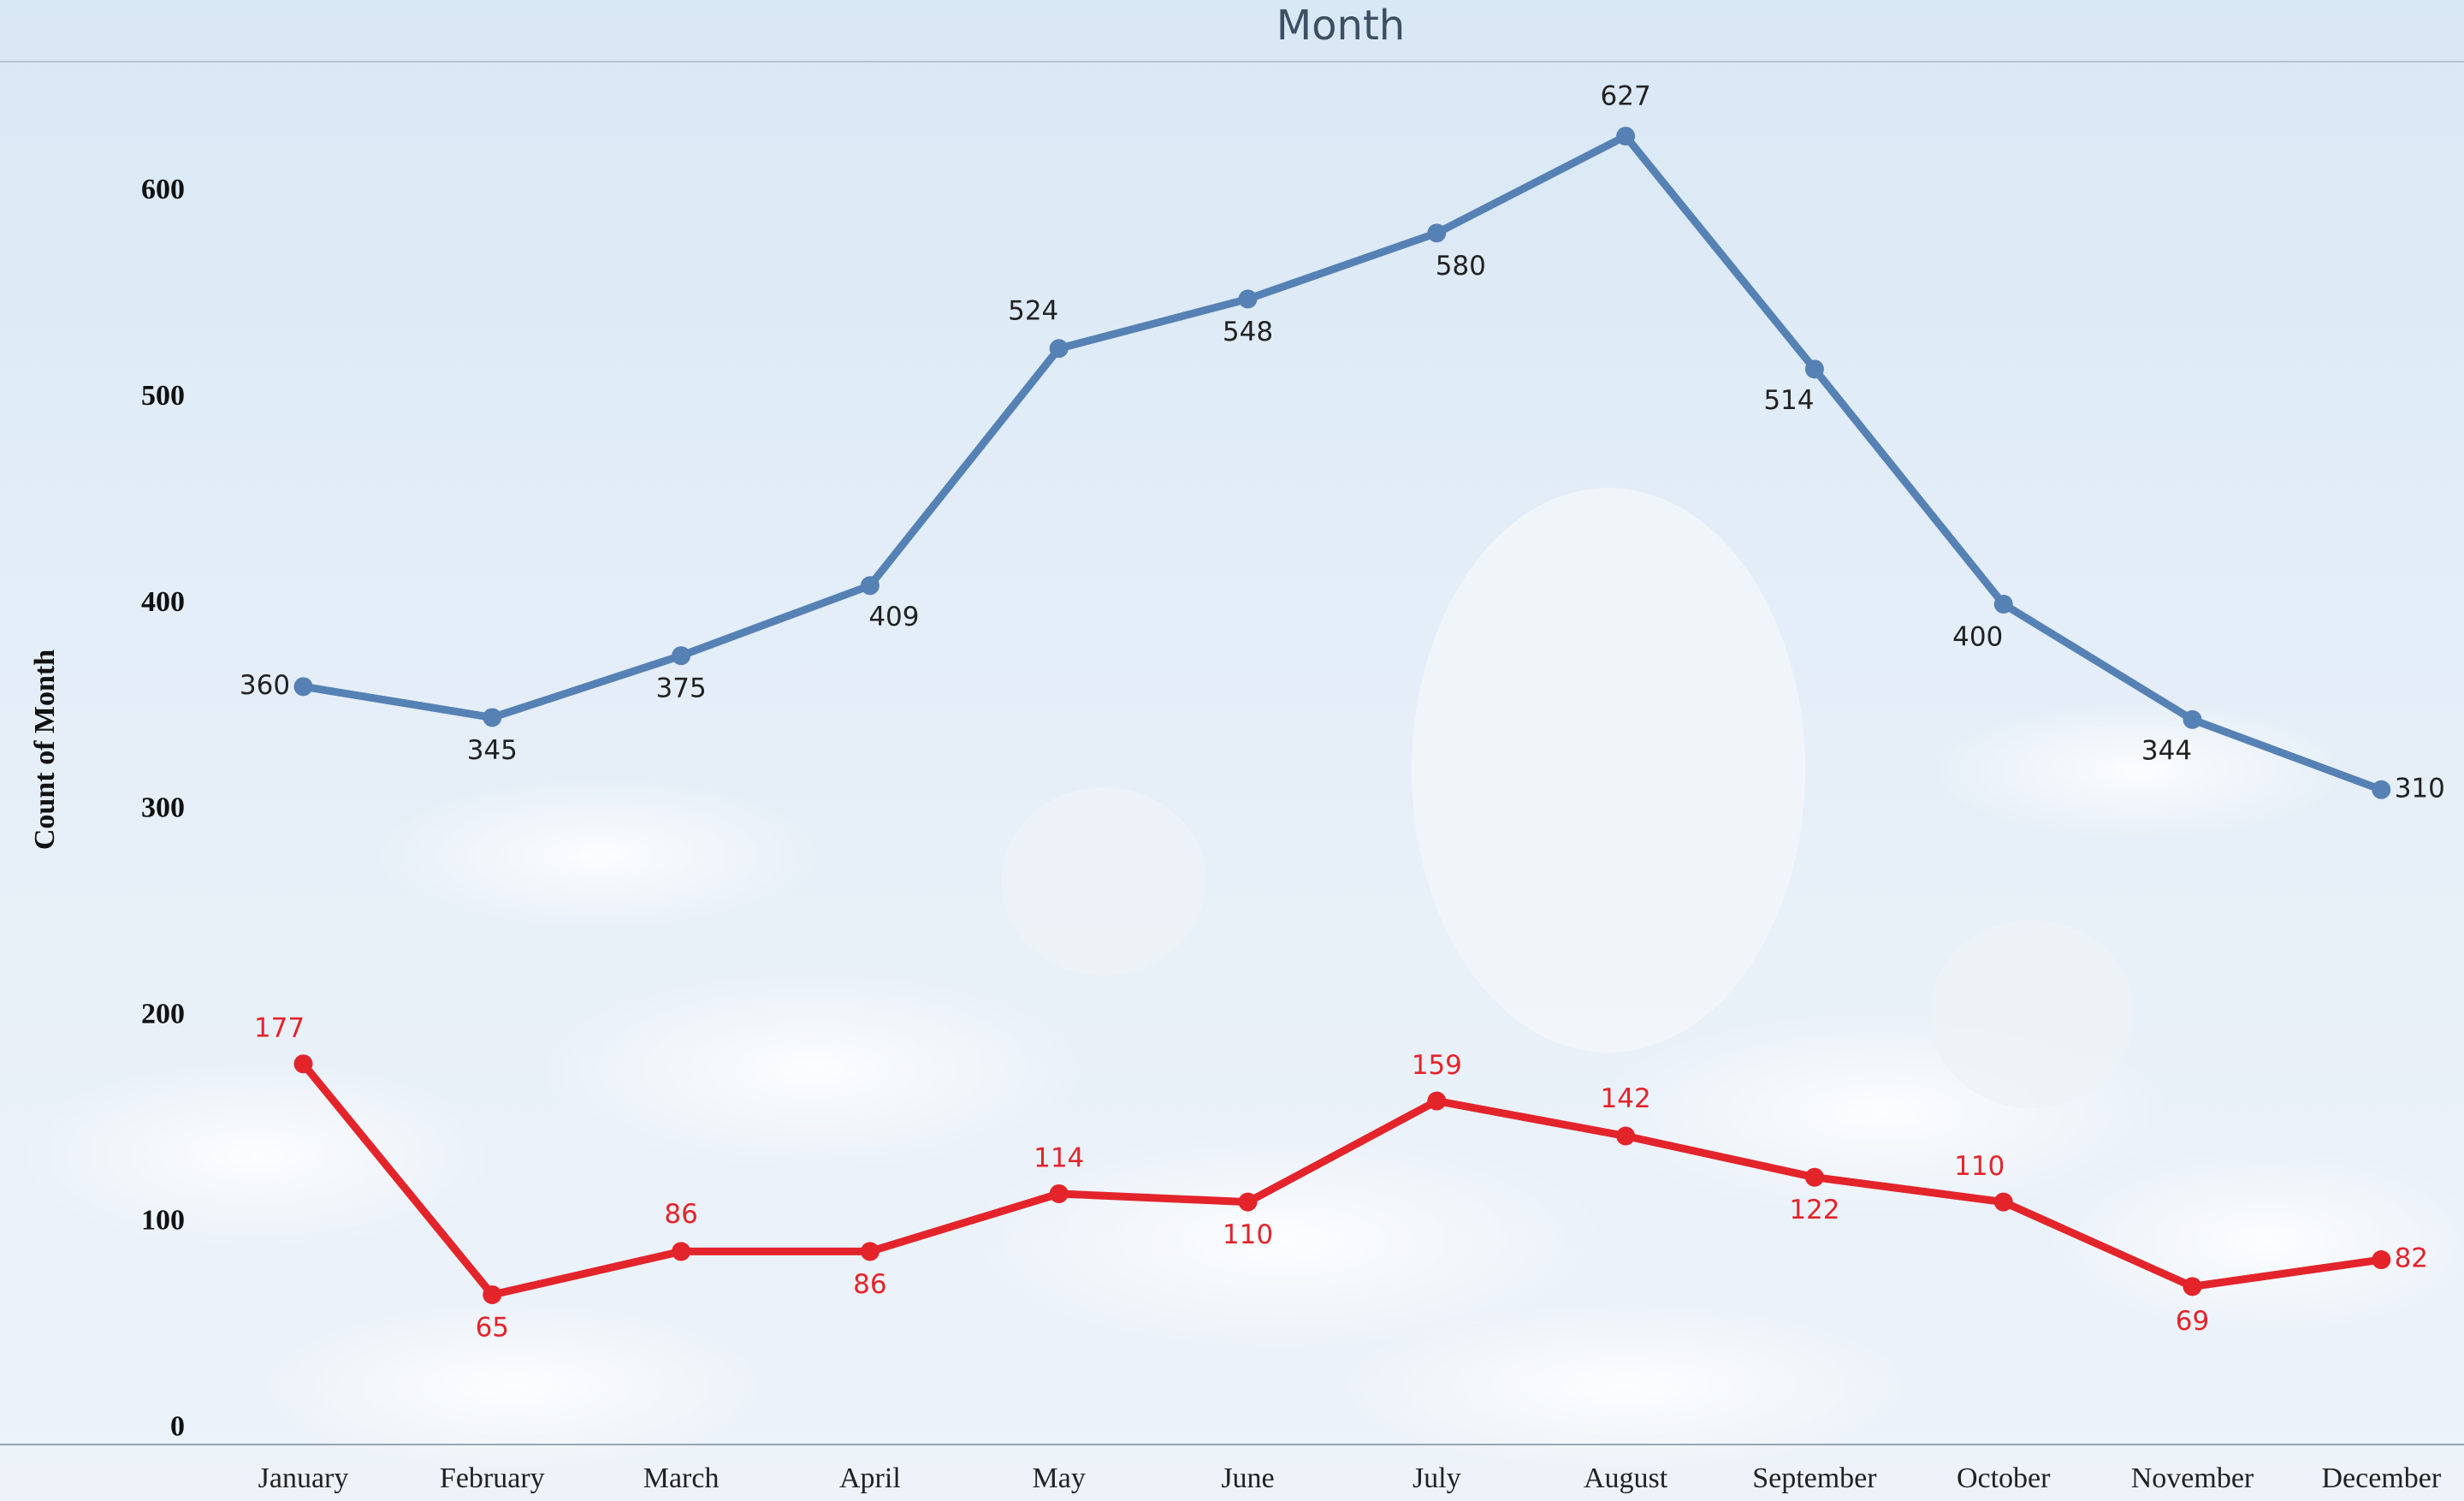 This screenshot has height=1501, width=2464. What do you see at coordinates (1340, 26) in the screenshot?
I see `chart-title: Month` at bounding box center [1340, 26].